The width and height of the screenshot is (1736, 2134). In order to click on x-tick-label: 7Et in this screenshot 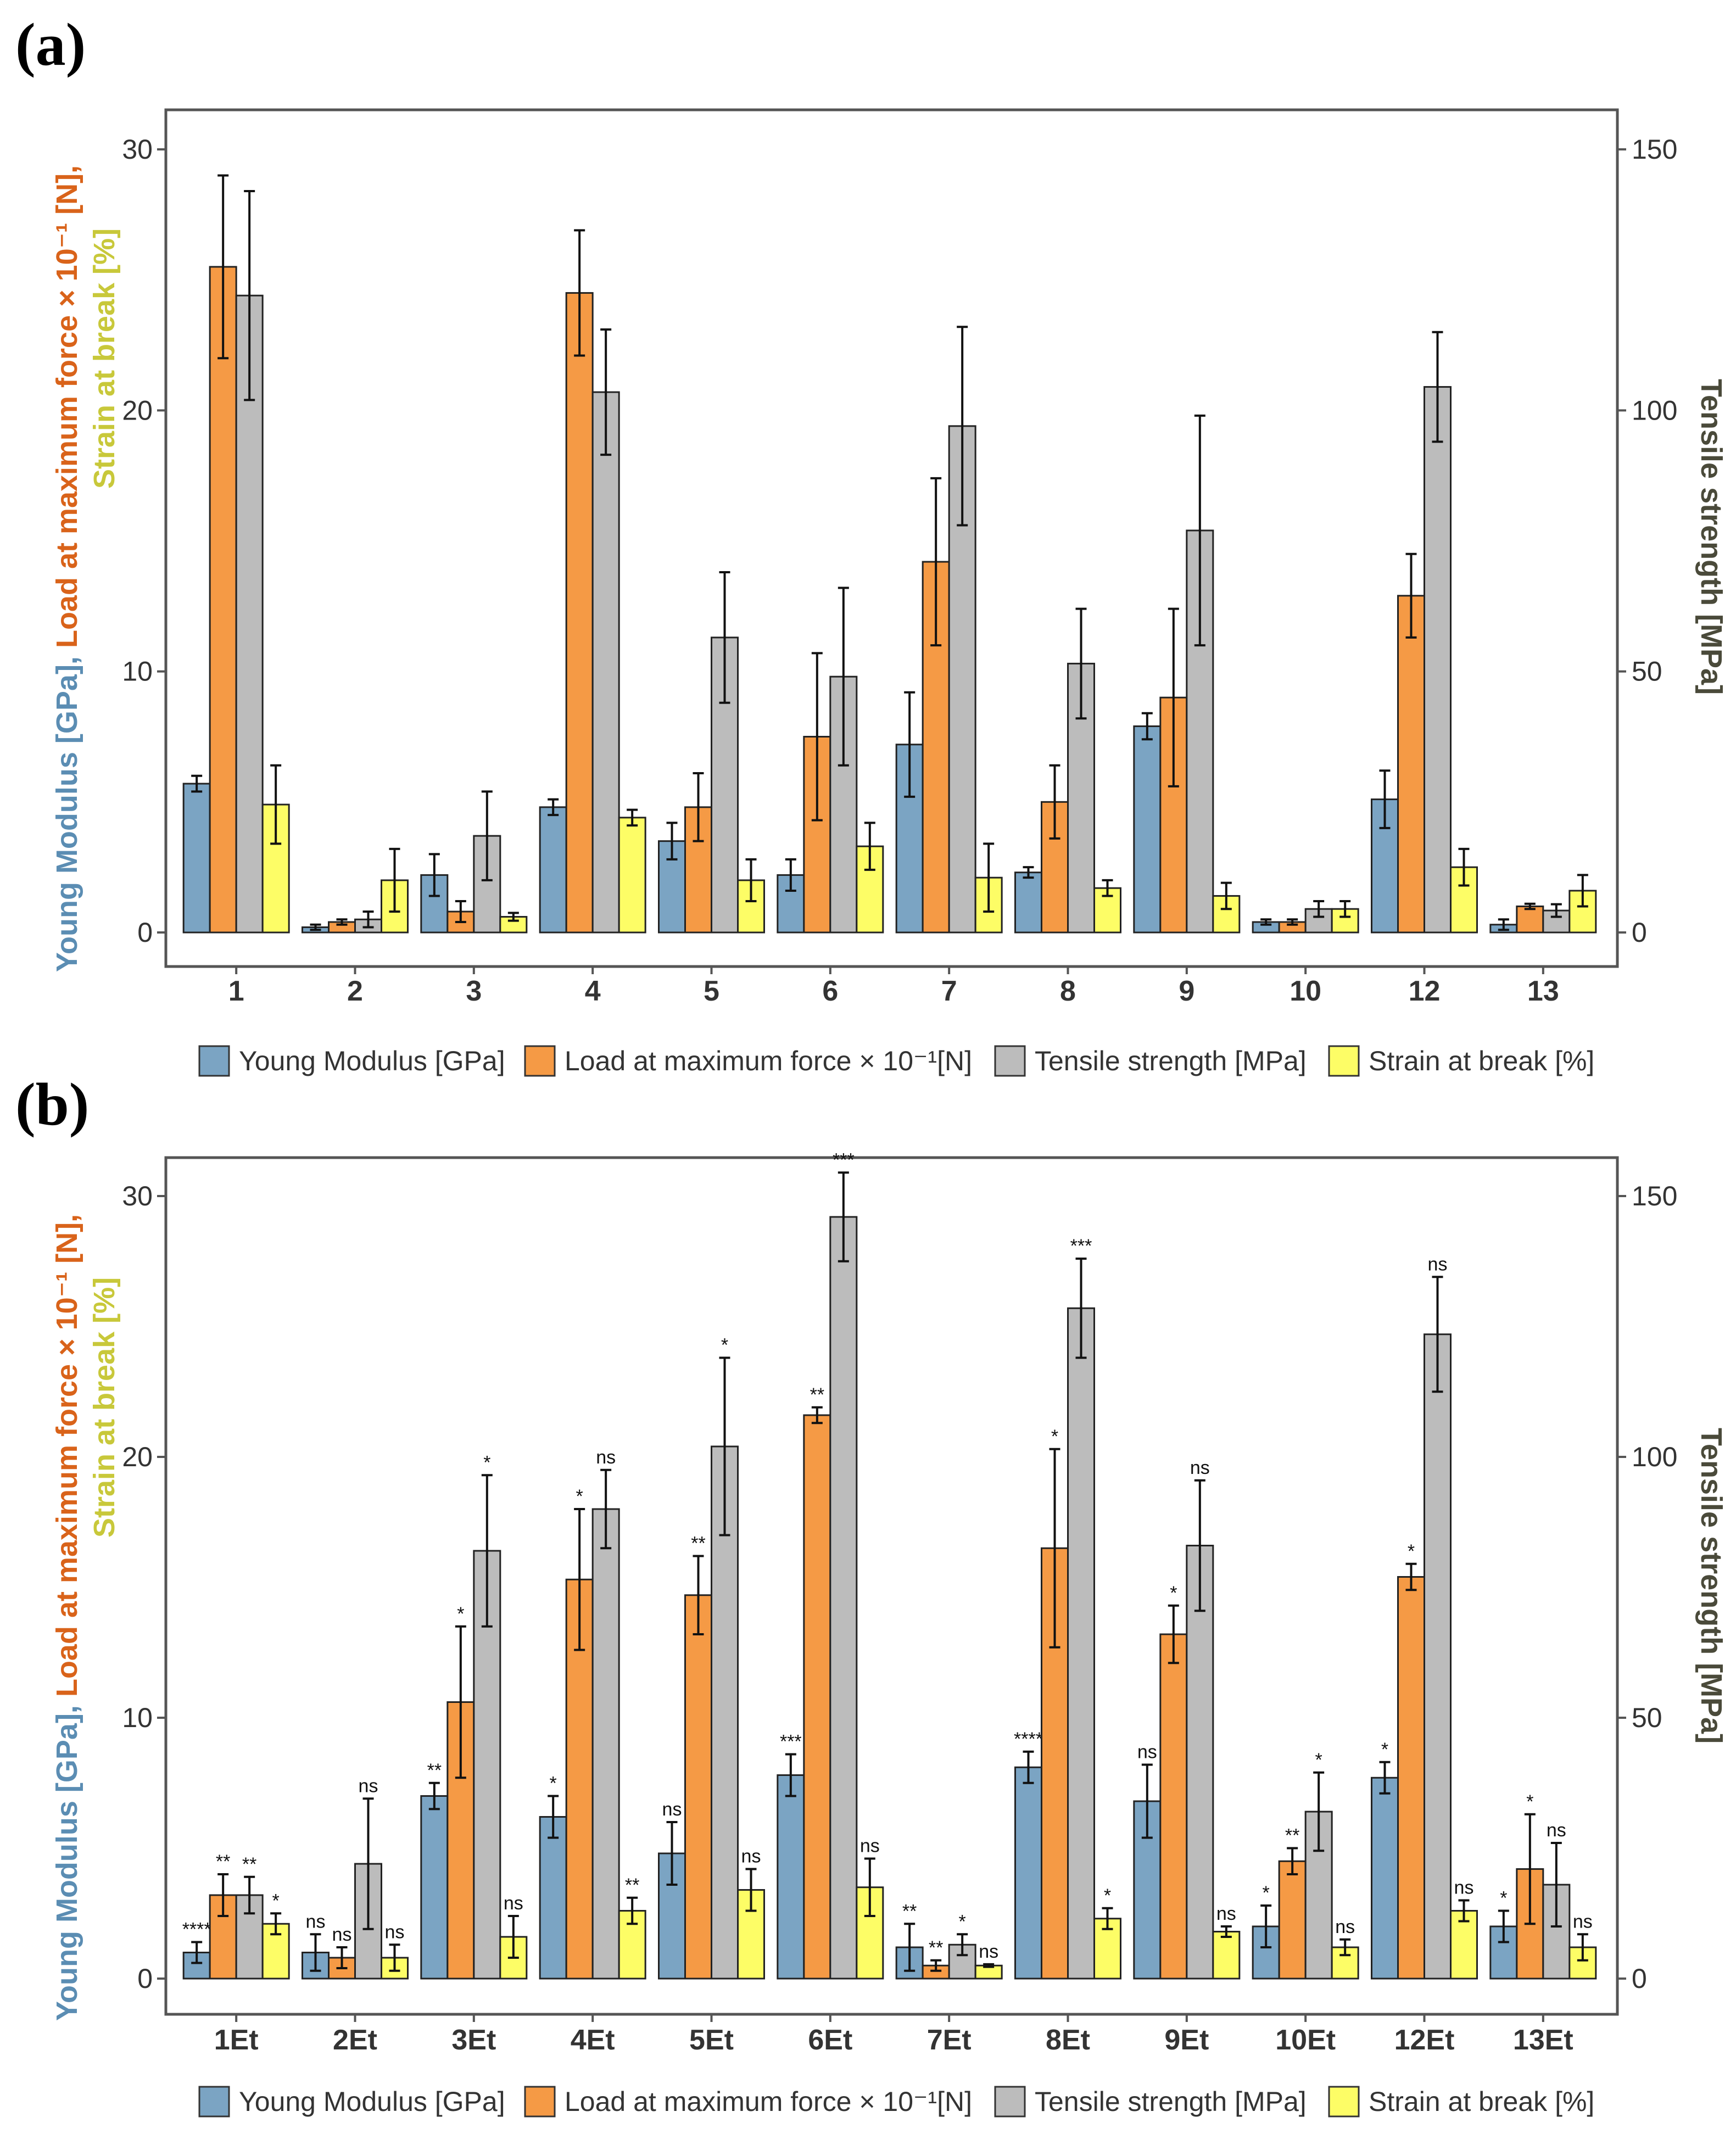, I will do `click(949, 2040)`.